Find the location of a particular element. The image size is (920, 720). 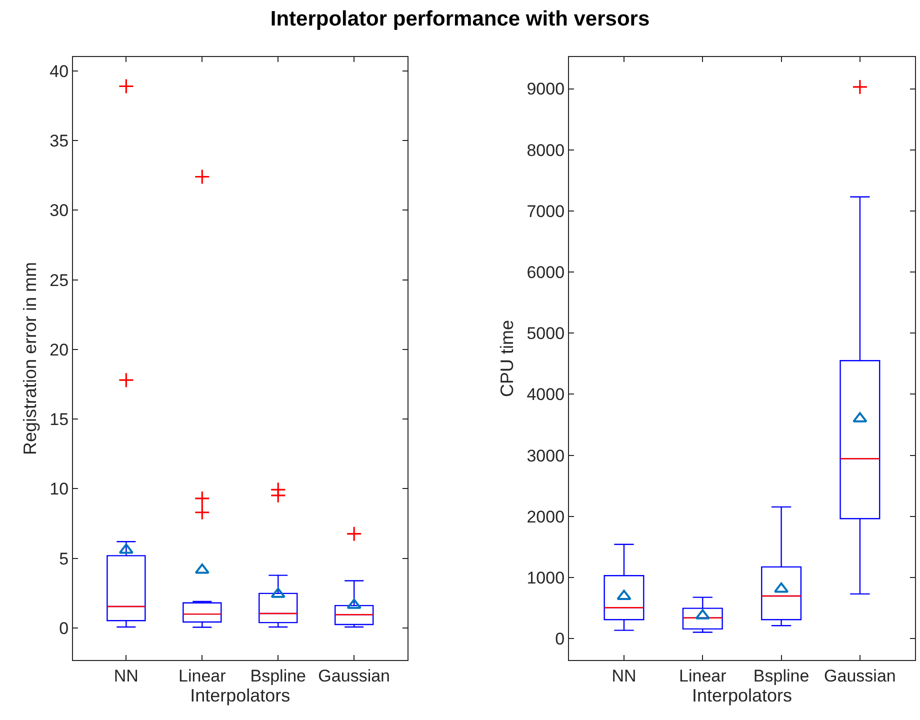

y-tick-label: 4000 is located at coordinates (545, 394).